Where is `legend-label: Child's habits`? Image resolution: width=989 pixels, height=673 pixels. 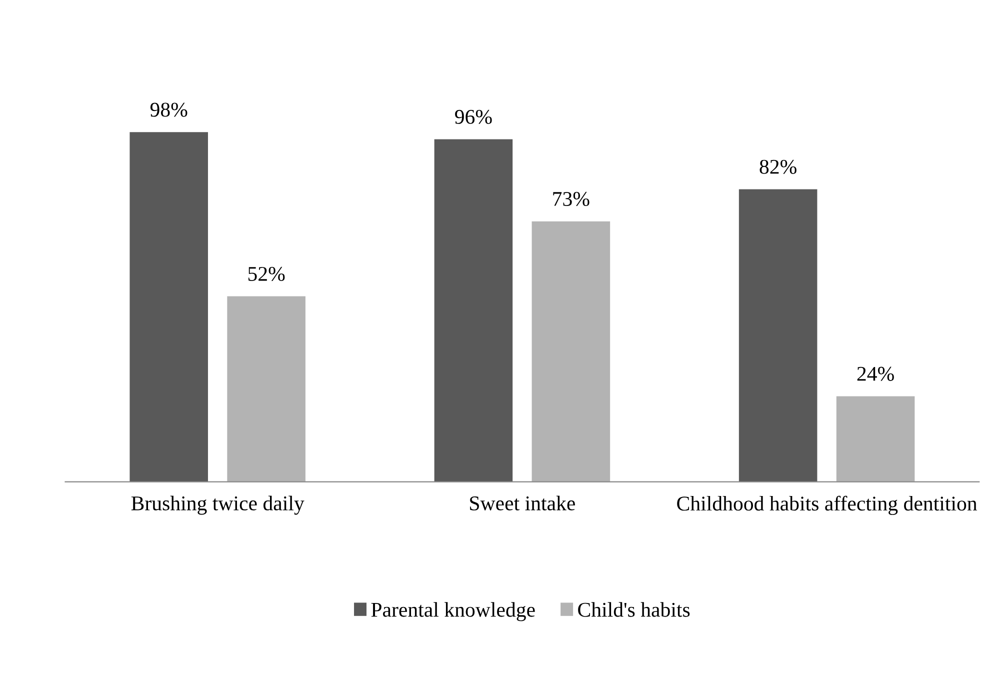
legend-label: Child's habits is located at coordinates (634, 609).